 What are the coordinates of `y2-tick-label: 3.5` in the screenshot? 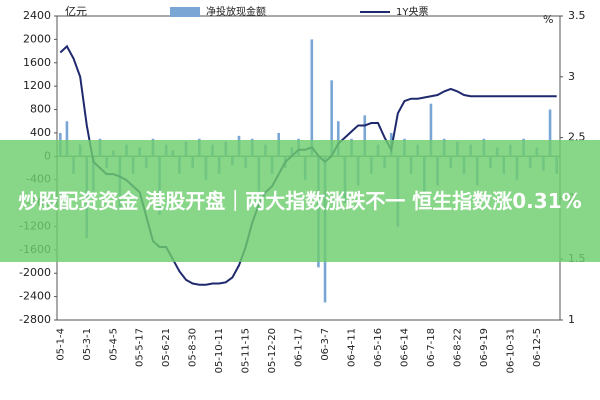 It's located at (577, 15).